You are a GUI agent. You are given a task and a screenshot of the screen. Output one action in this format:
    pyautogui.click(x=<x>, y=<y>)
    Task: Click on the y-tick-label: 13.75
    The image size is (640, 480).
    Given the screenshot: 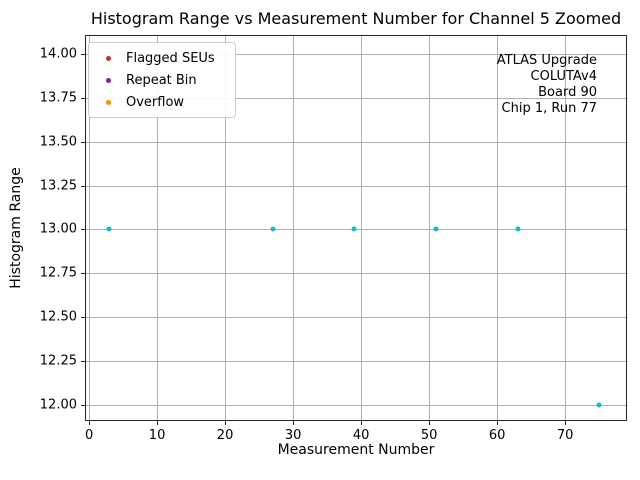 What is the action you would take?
    pyautogui.click(x=58, y=98)
    